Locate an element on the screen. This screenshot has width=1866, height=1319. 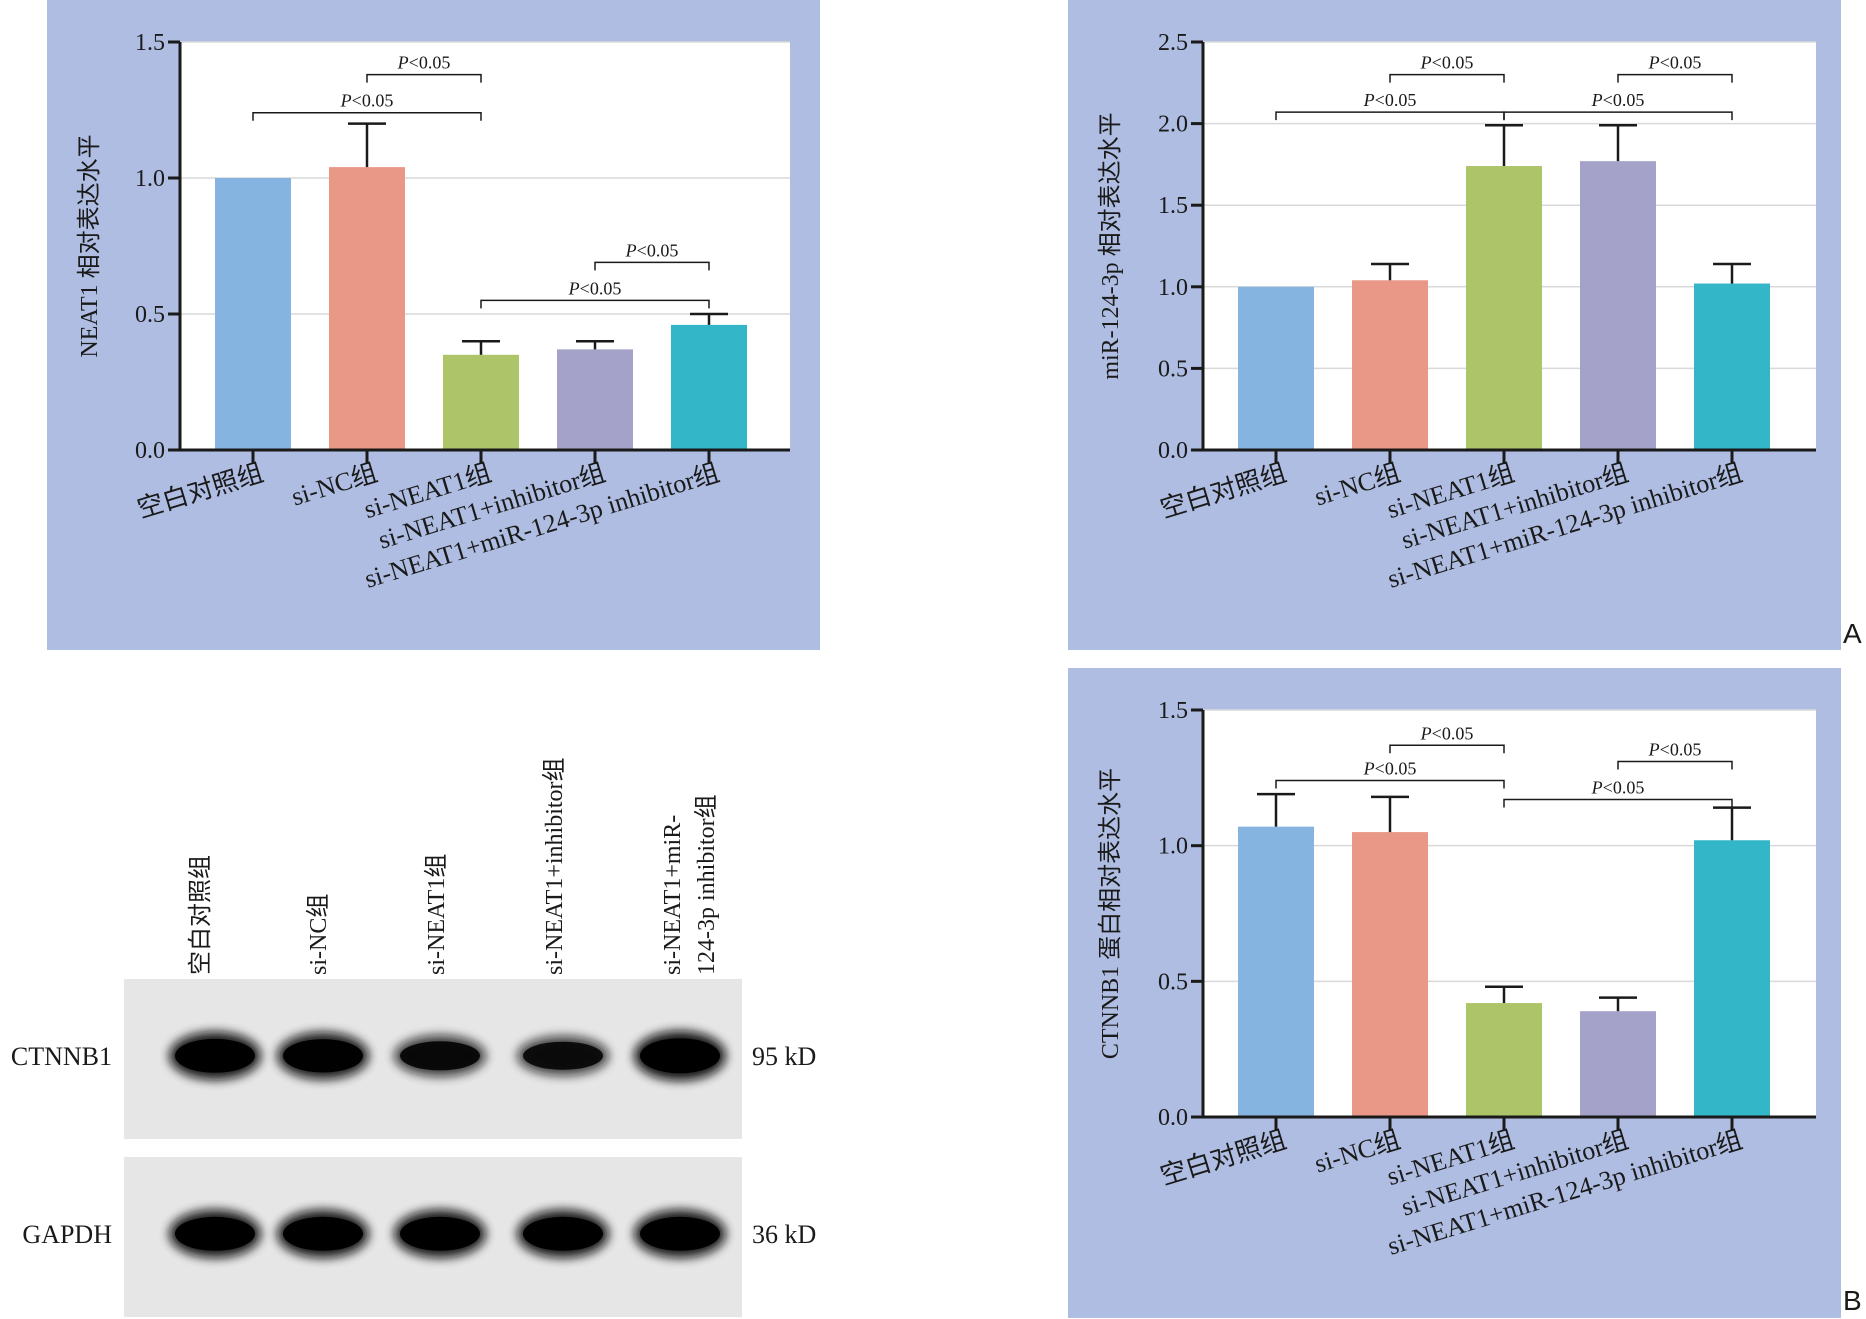
y-axis-label: NEAT1 相对表达水平 is located at coordinates (89, 245).